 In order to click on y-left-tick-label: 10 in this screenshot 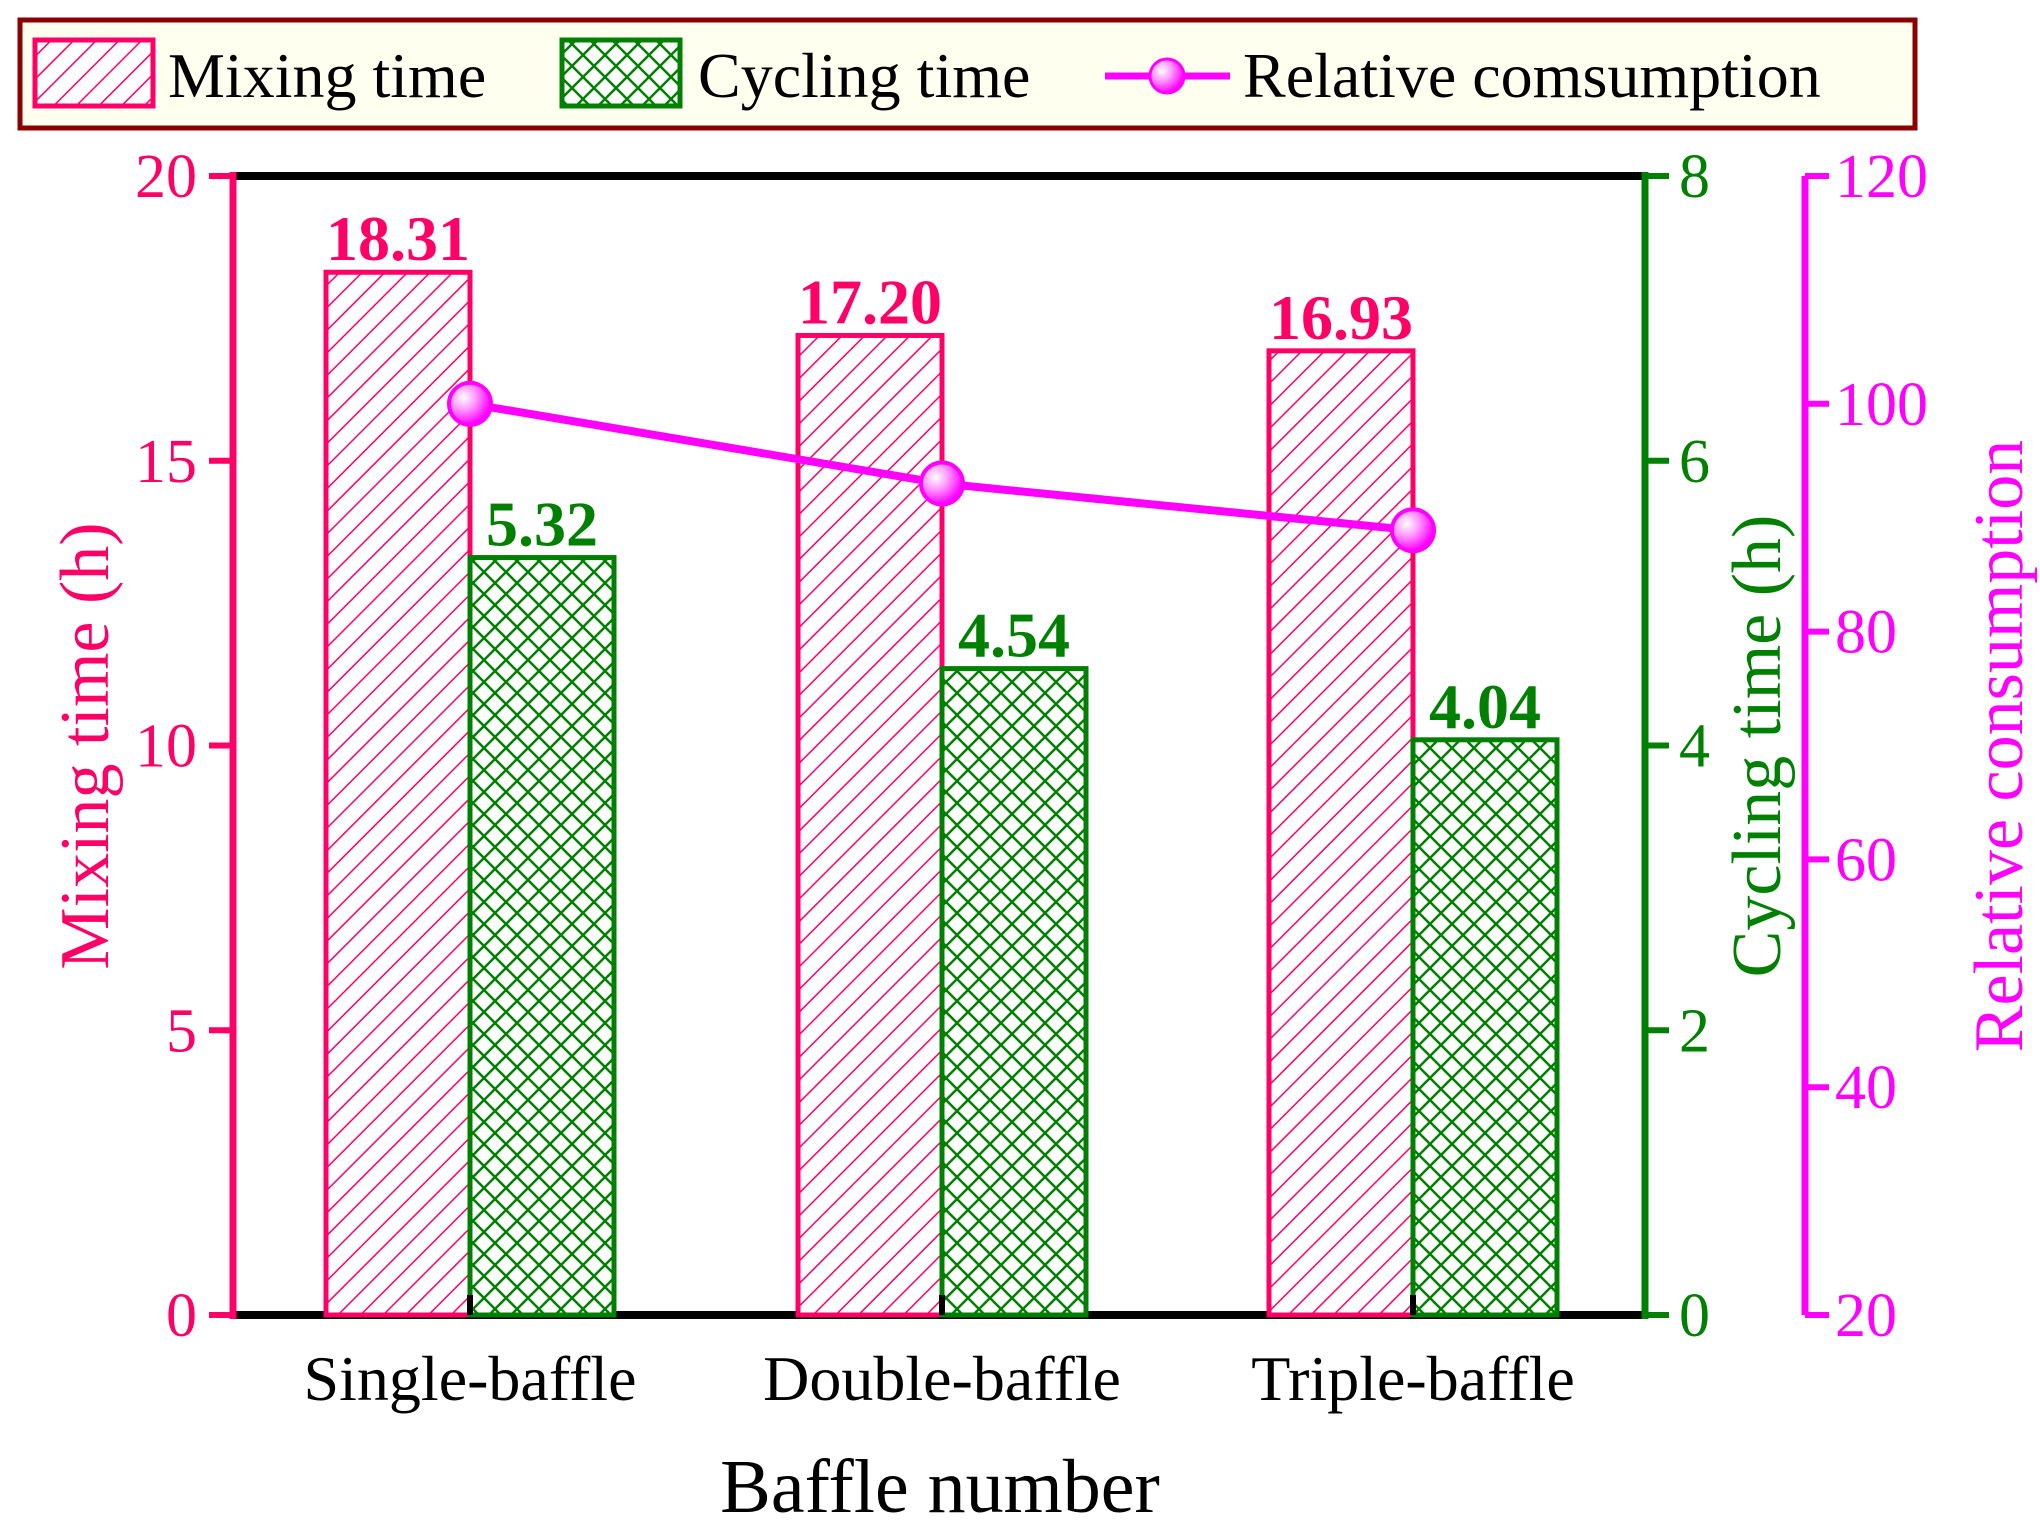, I will do `click(166, 747)`.